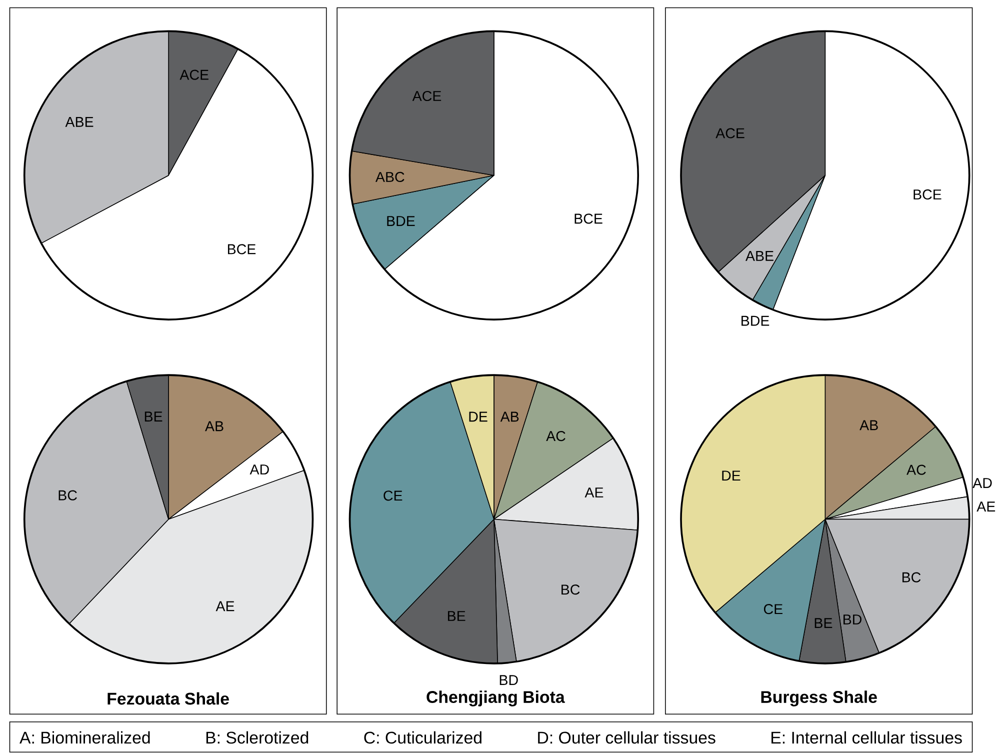  I want to click on text: D: Outer cellular tissues, so click(627, 737).